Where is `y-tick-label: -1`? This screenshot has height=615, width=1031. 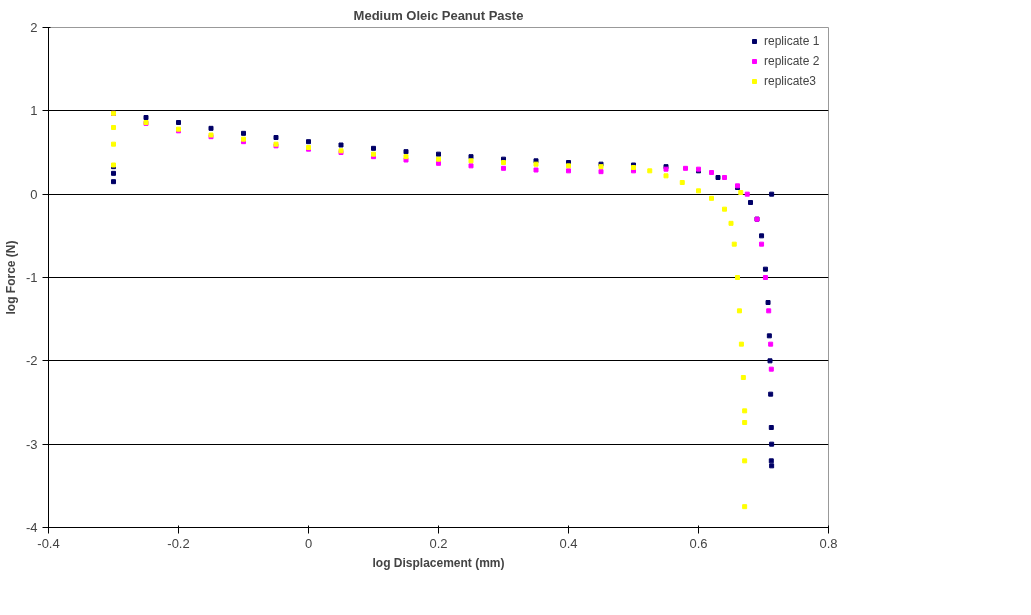
y-tick-label: -1 is located at coordinates (31, 277).